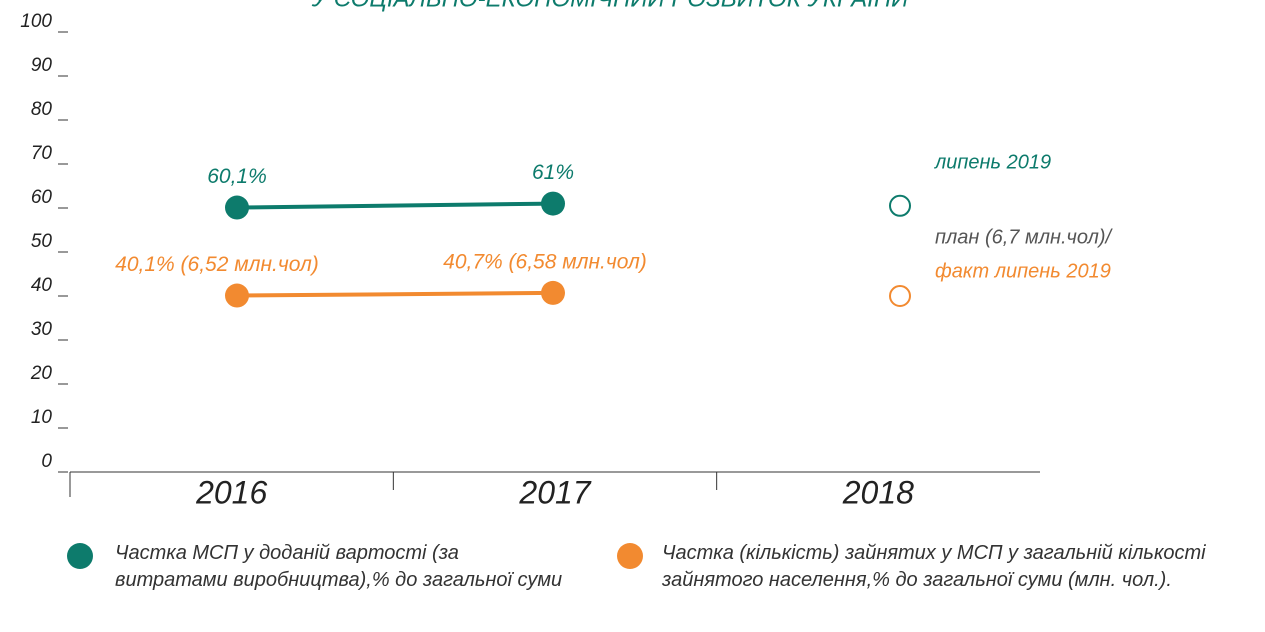 Image resolution: width=1265 pixels, height=632 pixels. I want to click on y-tick-label: 10, so click(42, 417).